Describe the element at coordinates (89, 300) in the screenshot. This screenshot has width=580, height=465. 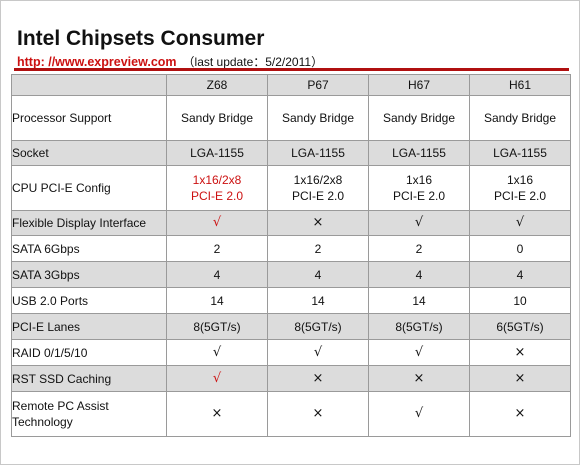
I see `row-label: USB 2.0 Ports` at that location.